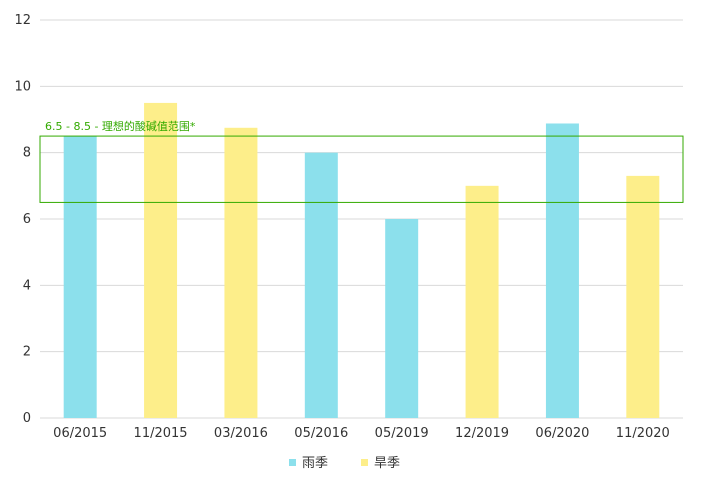  Describe the element at coordinates (321, 433) in the screenshot. I see `x-tick-label: 05/2016` at that location.